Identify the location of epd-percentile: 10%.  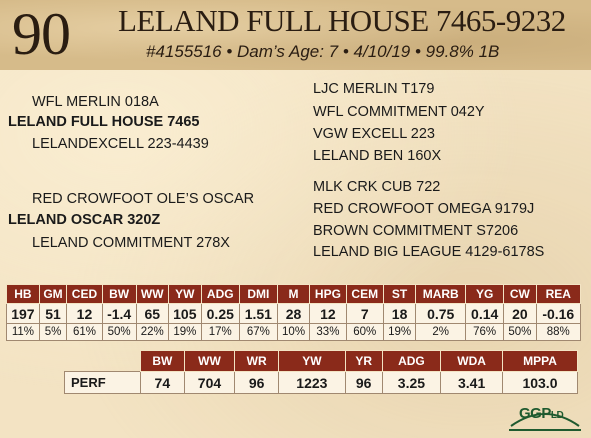
(293, 332).